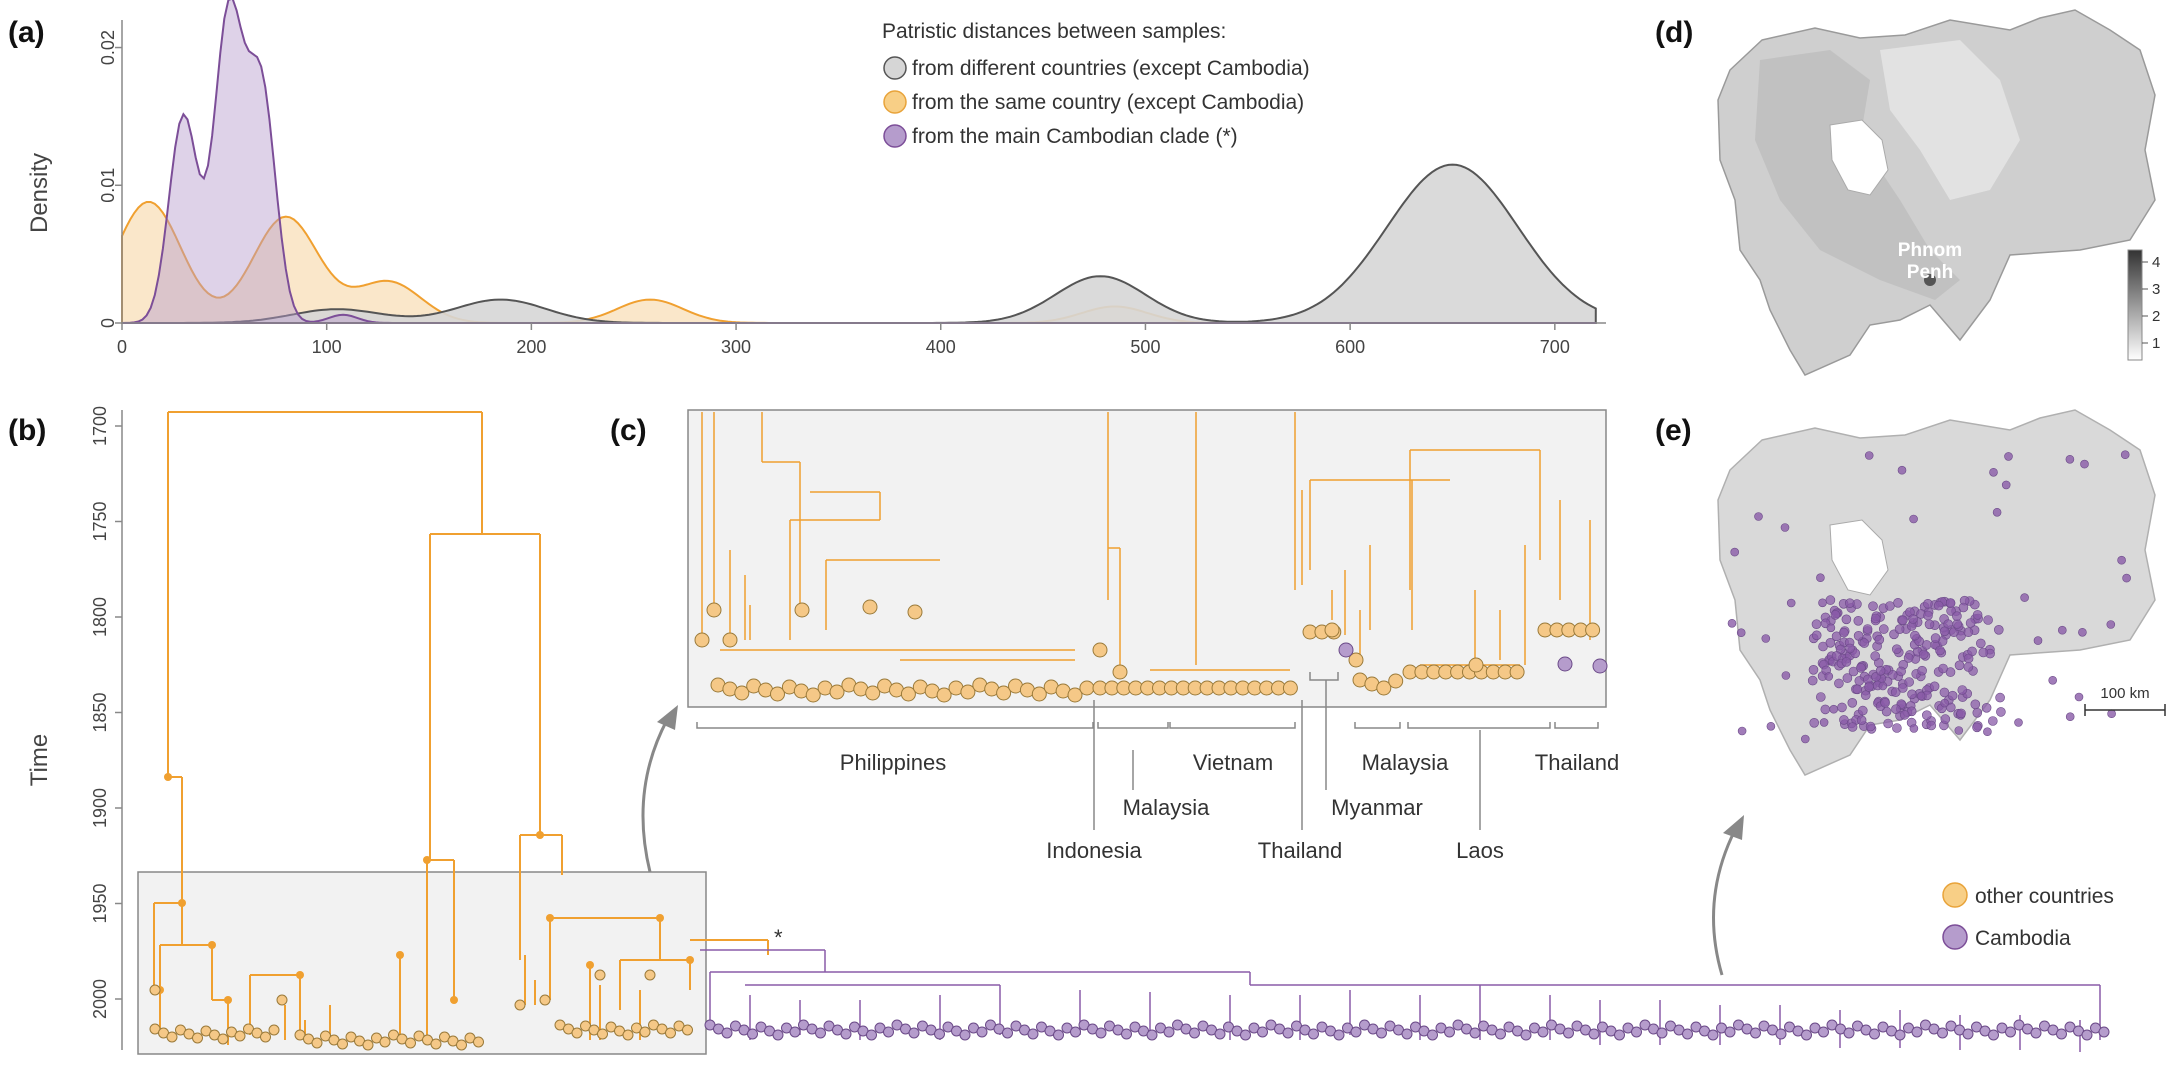 The width and height of the screenshot is (2167, 1066). I want to click on time-tick-label: 1850, so click(100, 712).